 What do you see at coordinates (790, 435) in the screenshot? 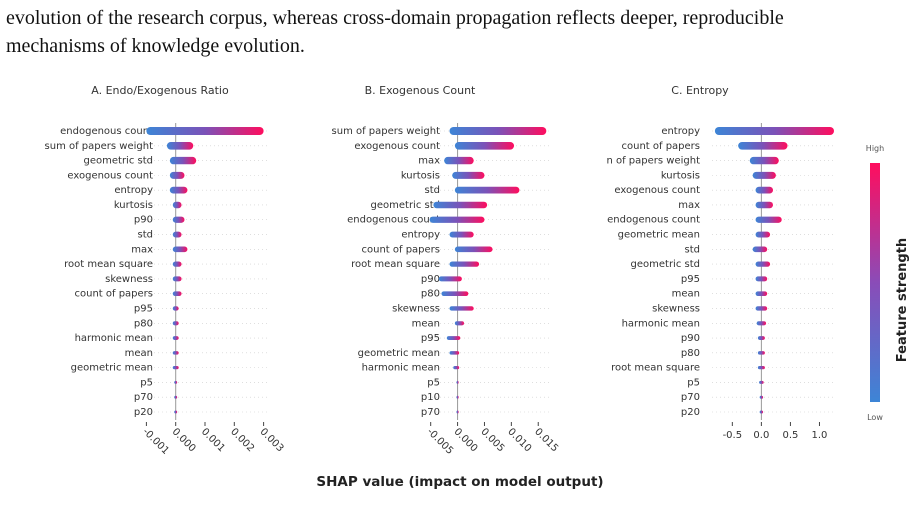
I see `x-tick-label: 0.5` at bounding box center [790, 435].